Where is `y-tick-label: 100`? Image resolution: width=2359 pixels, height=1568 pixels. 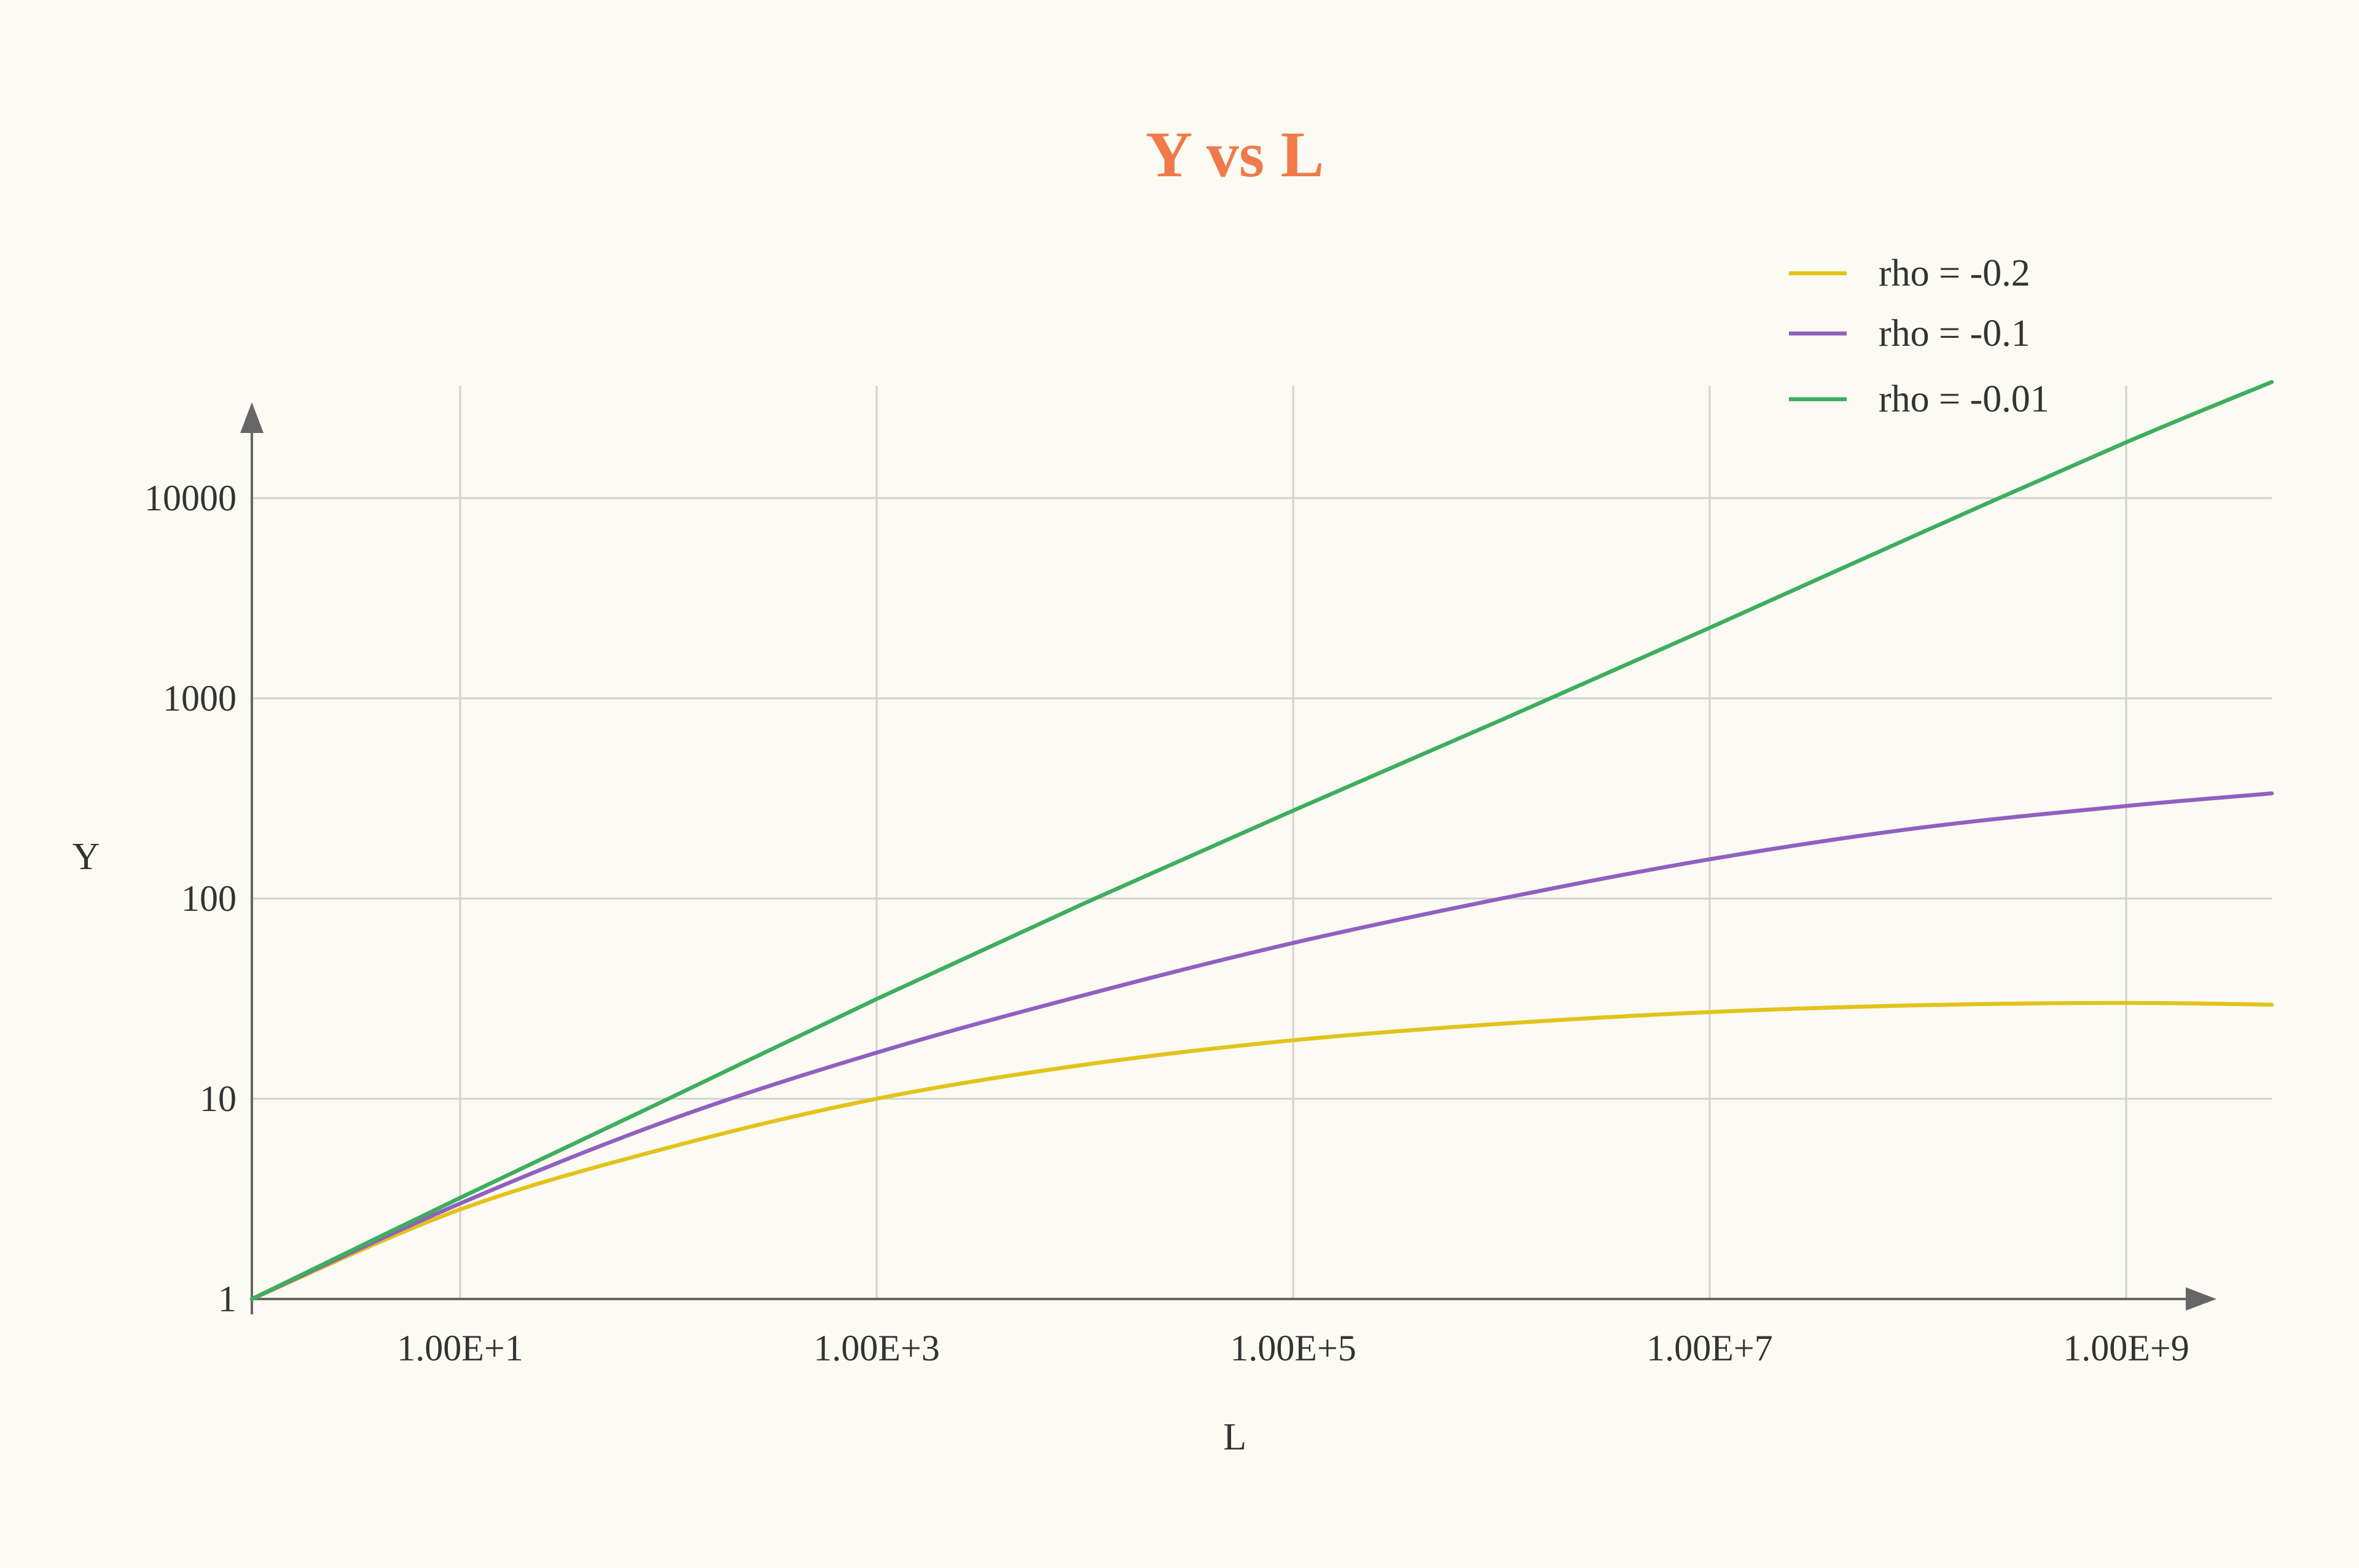
y-tick-label: 100 is located at coordinates (209, 898).